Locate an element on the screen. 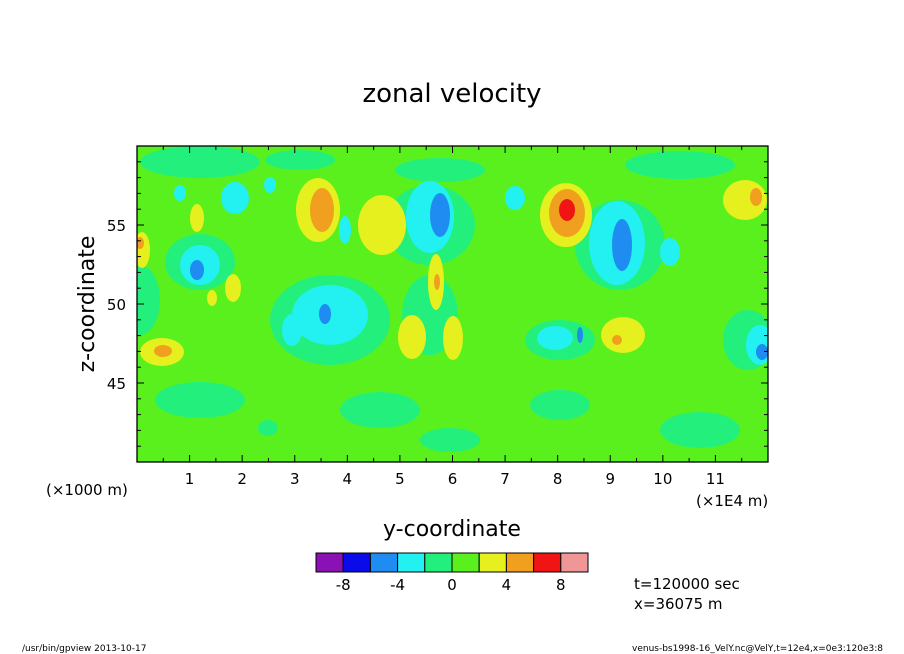  x-tick-label: 9 is located at coordinates (610, 479).